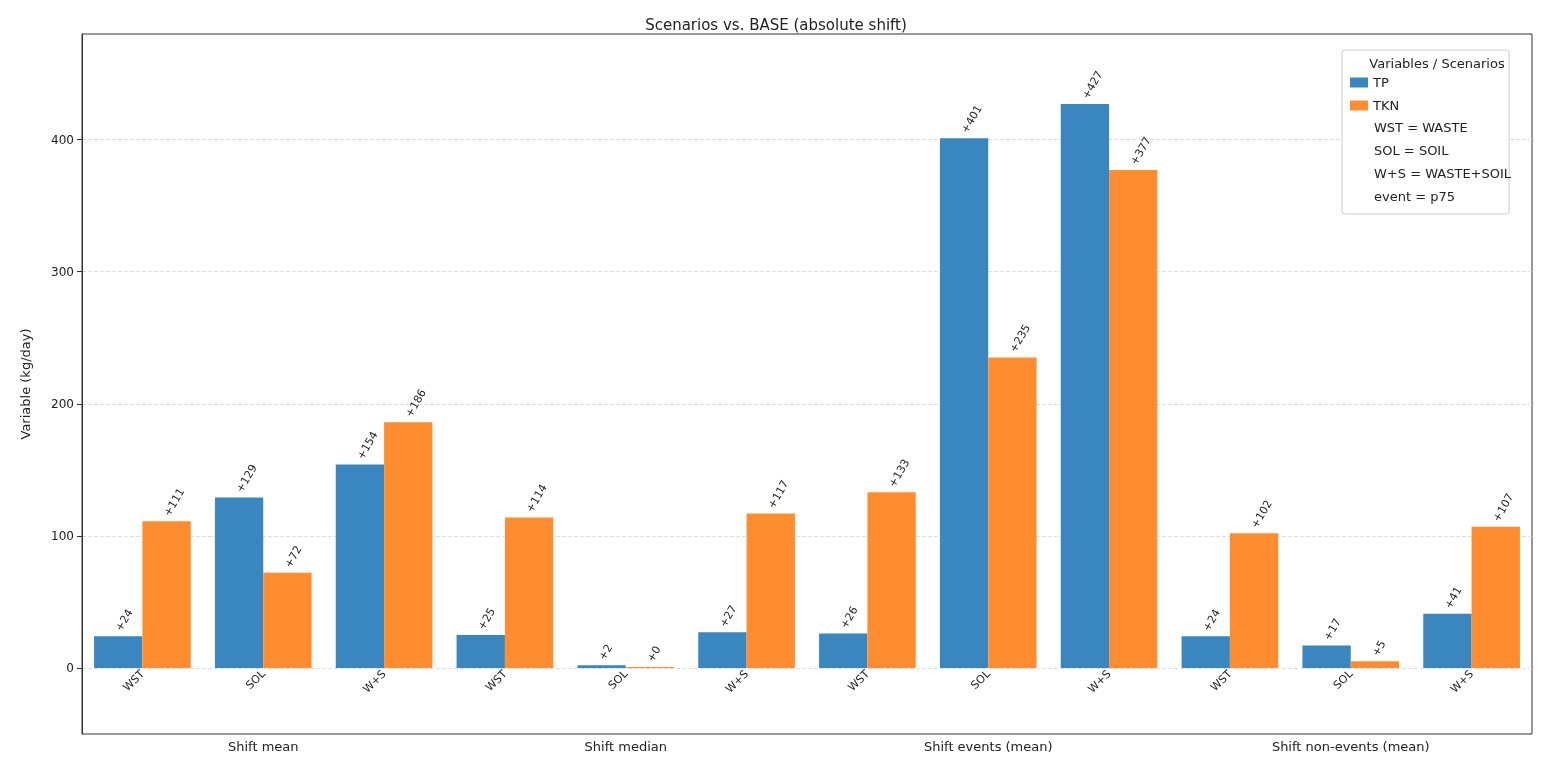 The image size is (1552, 768). I want to click on text: Shift mean, so click(263, 746).